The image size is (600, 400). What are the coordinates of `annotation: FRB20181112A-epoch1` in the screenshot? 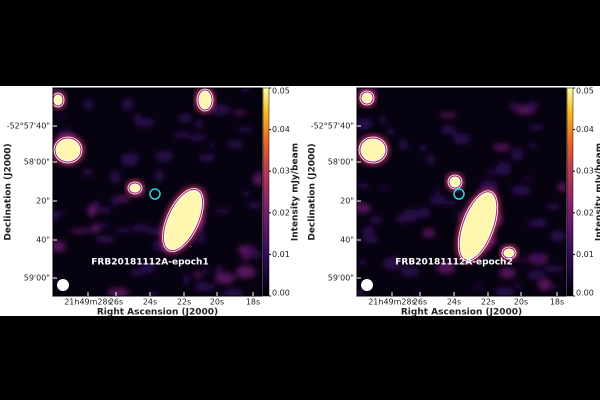 It's located at (149, 263).